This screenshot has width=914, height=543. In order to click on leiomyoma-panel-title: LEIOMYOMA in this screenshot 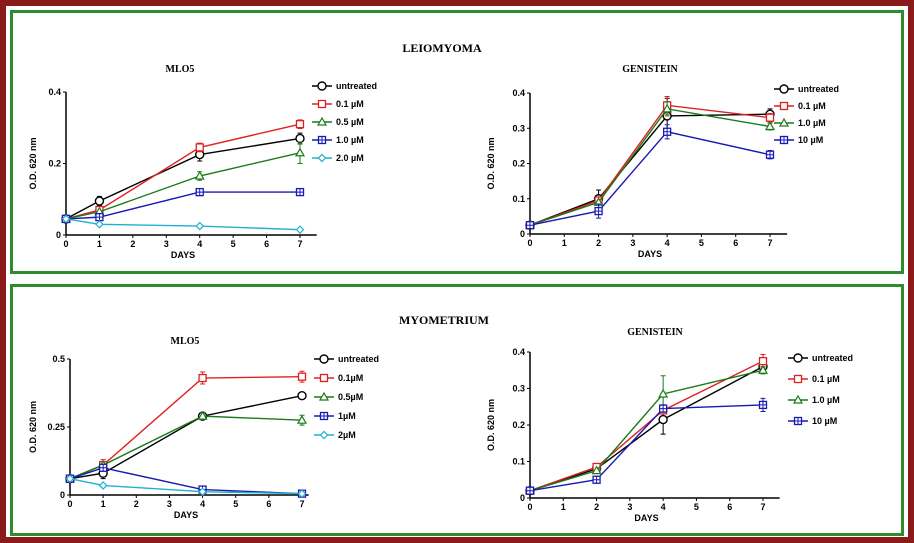, I will do `click(442, 48)`.